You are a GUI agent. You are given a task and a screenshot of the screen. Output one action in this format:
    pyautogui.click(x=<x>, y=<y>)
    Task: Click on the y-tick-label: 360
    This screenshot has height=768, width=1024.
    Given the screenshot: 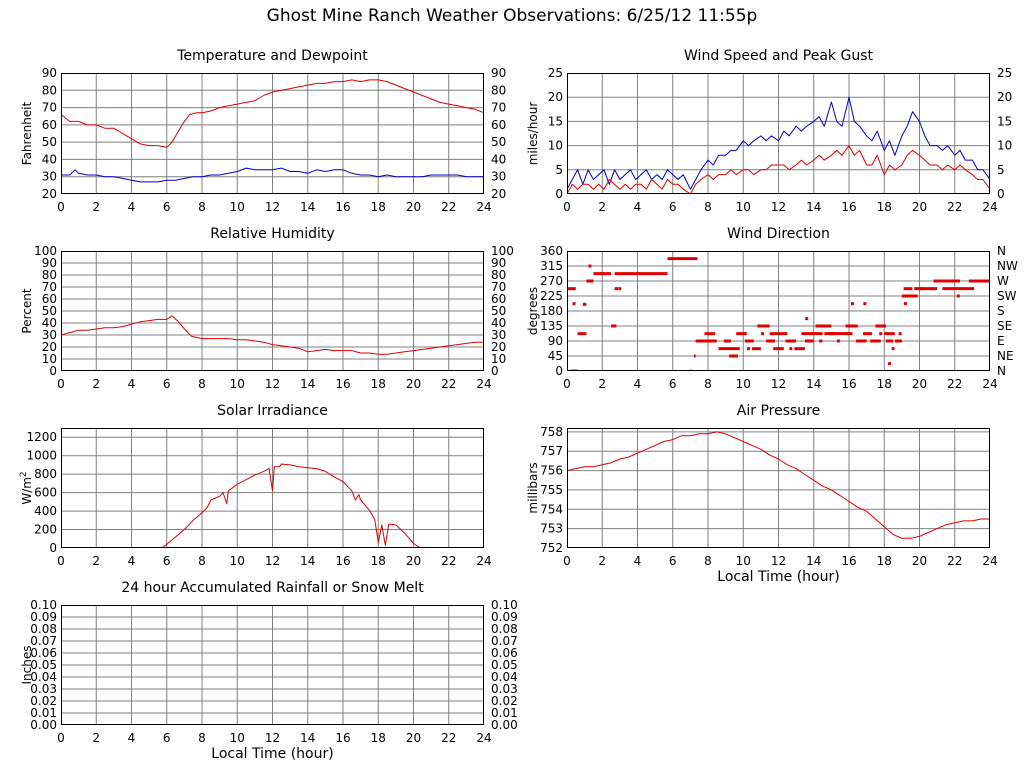 What is the action you would take?
    pyautogui.click(x=551, y=251)
    